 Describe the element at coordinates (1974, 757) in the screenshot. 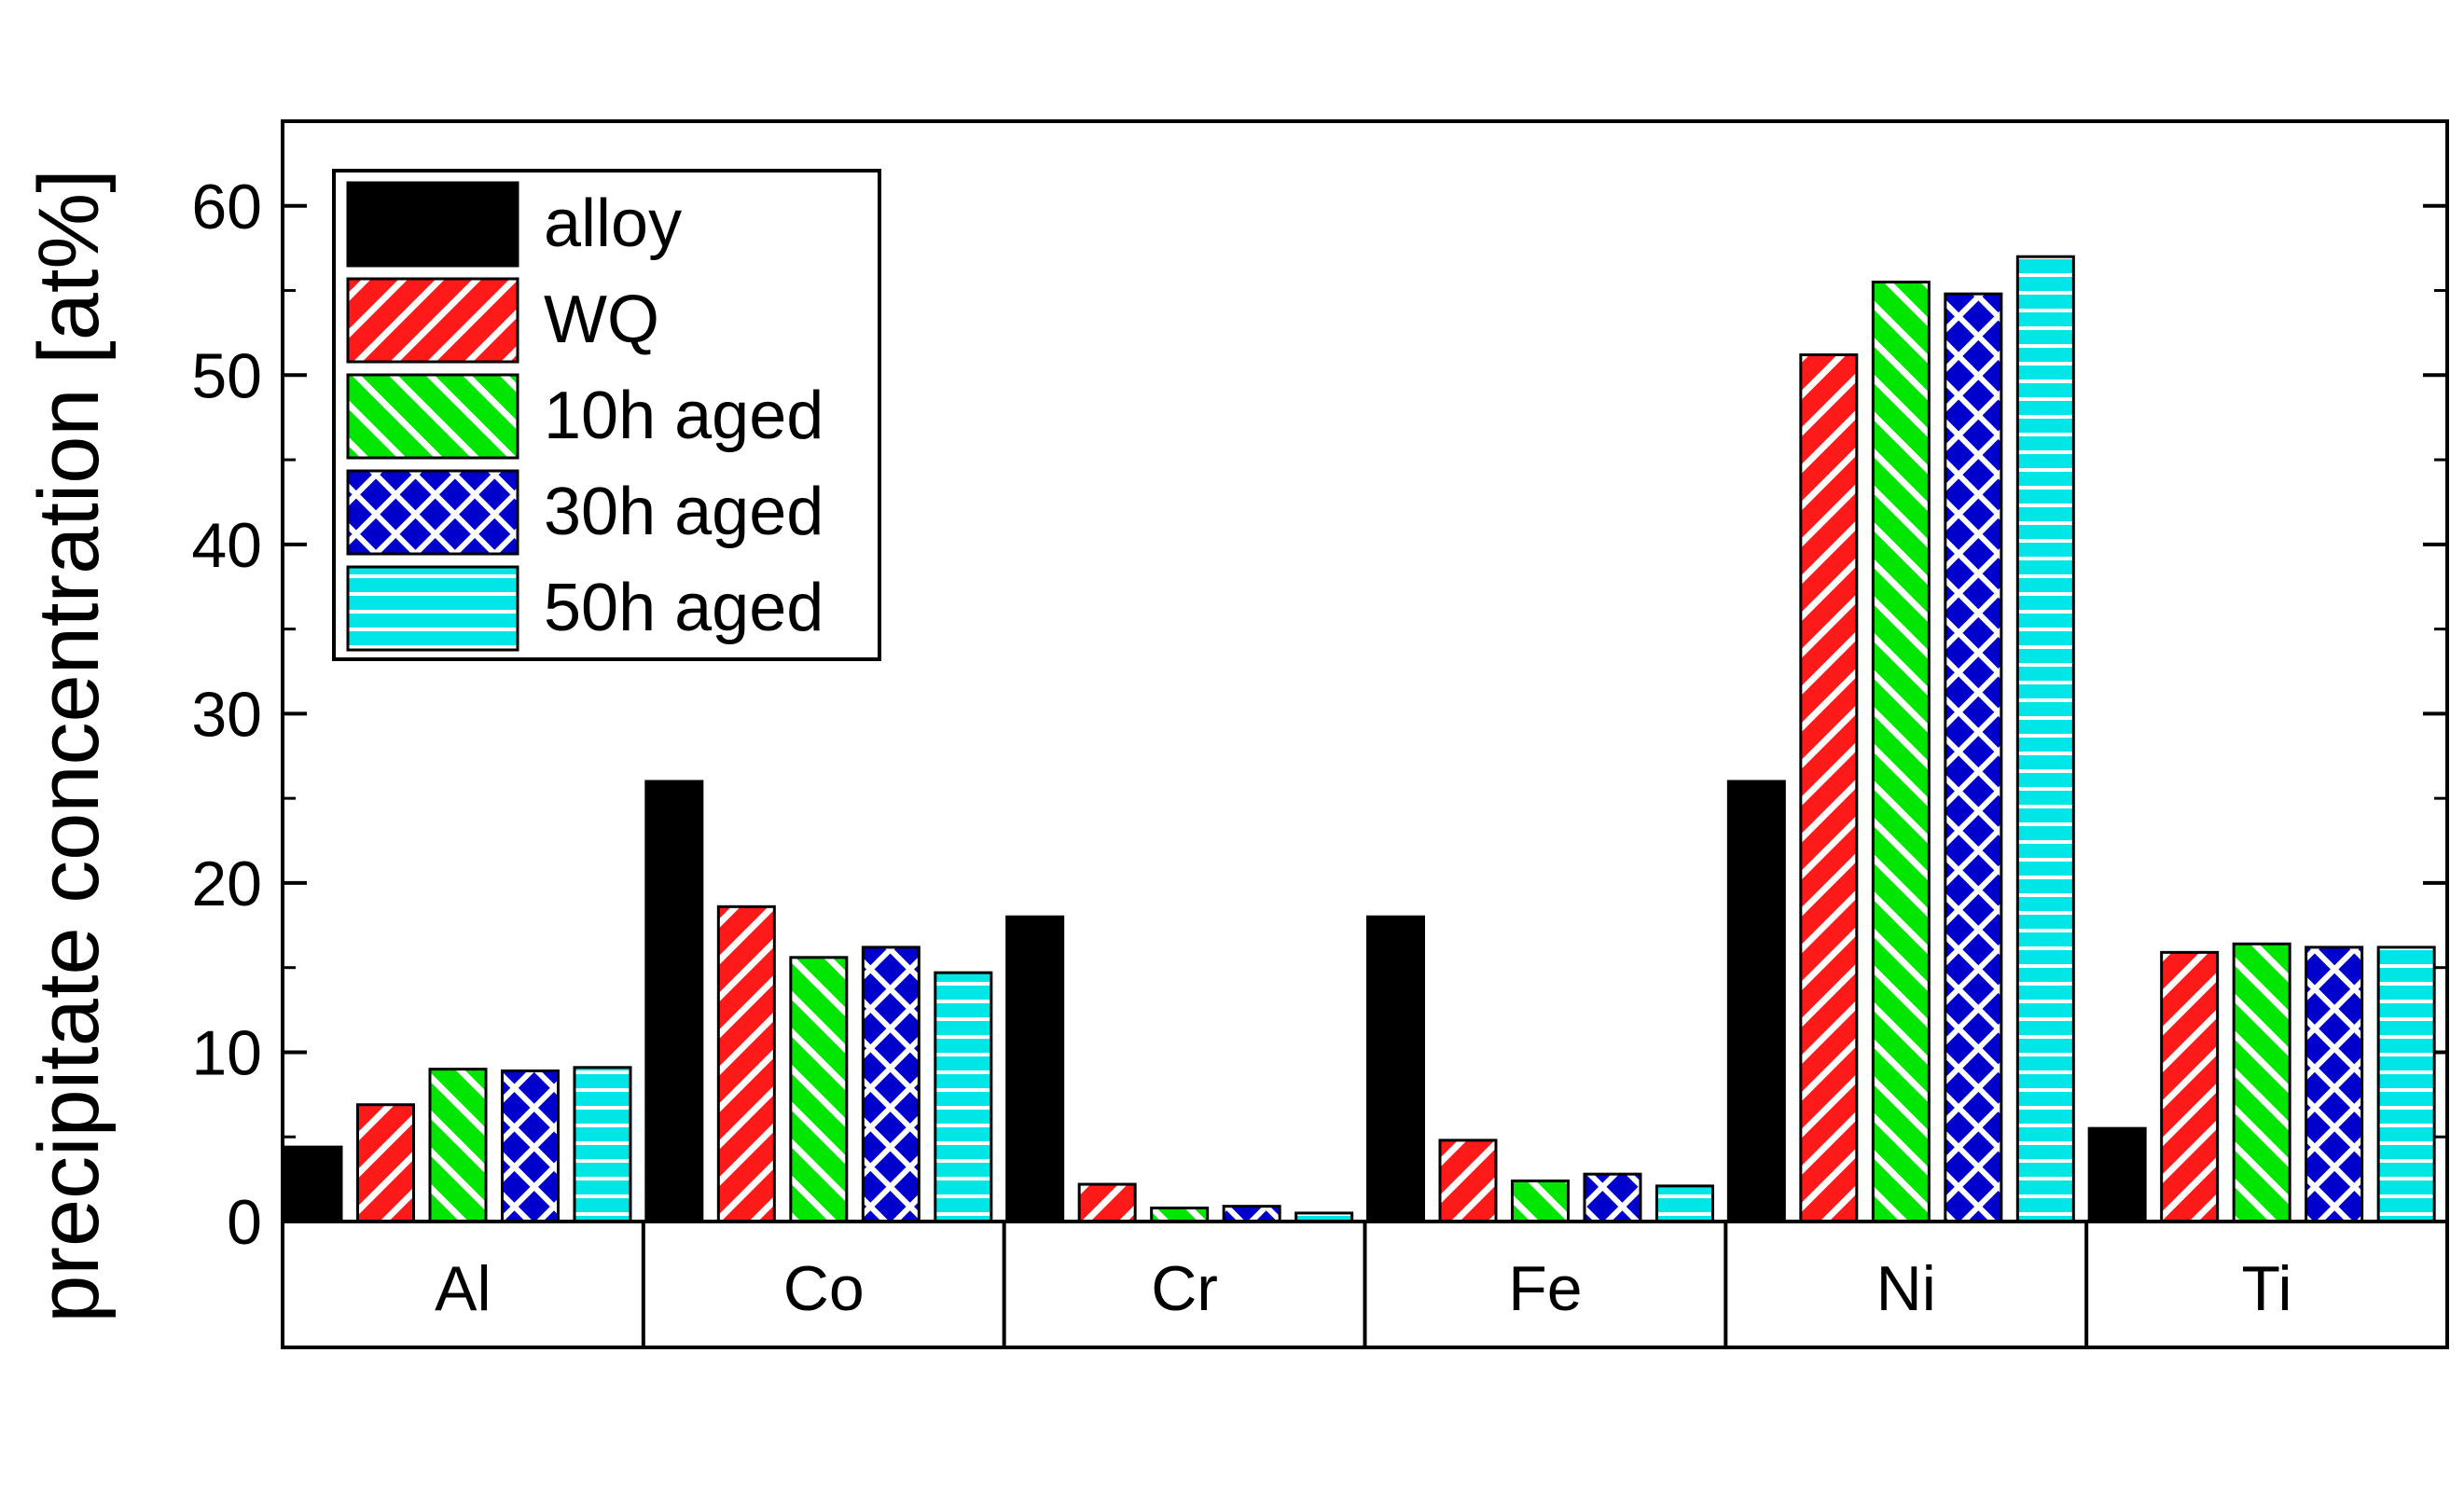

I see `bar-30h-aged-ni` at that location.